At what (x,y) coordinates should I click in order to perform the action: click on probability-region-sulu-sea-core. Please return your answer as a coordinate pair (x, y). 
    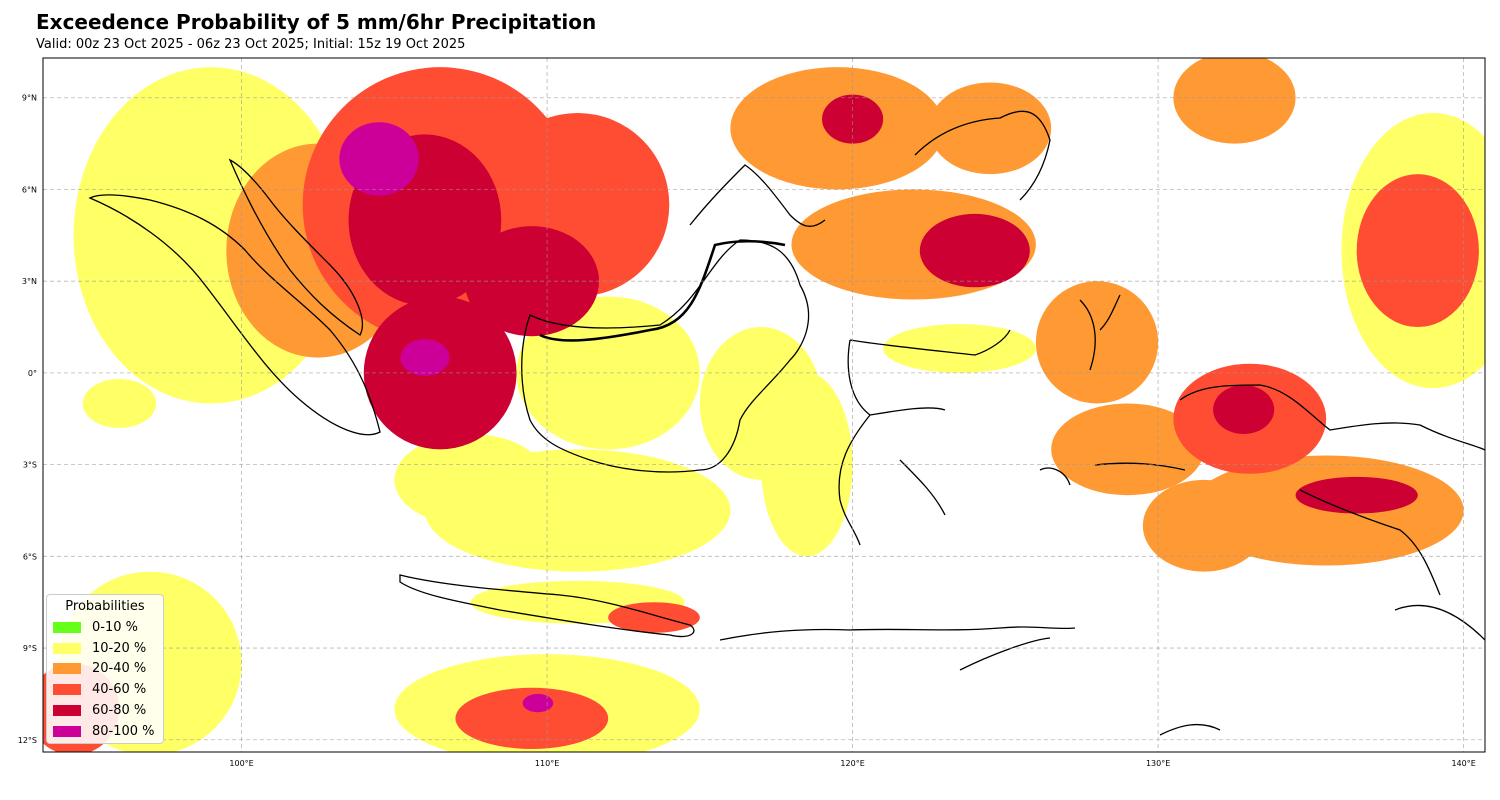
    Looking at the image, I should click on (853, 119).